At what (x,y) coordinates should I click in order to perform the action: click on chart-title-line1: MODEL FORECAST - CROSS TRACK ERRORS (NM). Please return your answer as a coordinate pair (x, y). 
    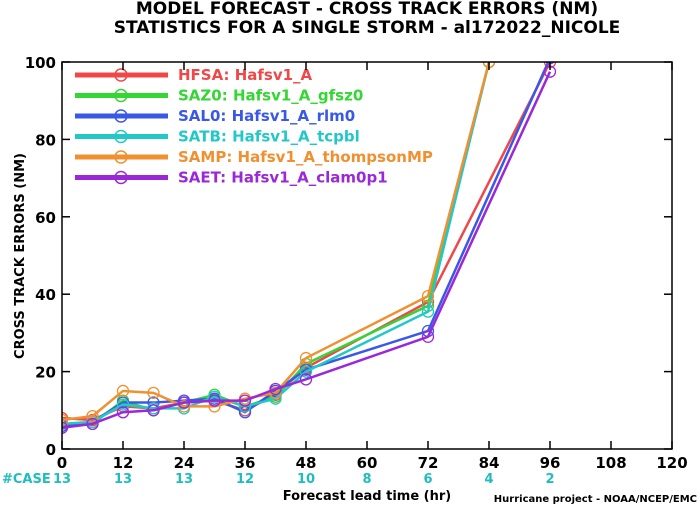
    Looking at the image, I should click on (367, 9).